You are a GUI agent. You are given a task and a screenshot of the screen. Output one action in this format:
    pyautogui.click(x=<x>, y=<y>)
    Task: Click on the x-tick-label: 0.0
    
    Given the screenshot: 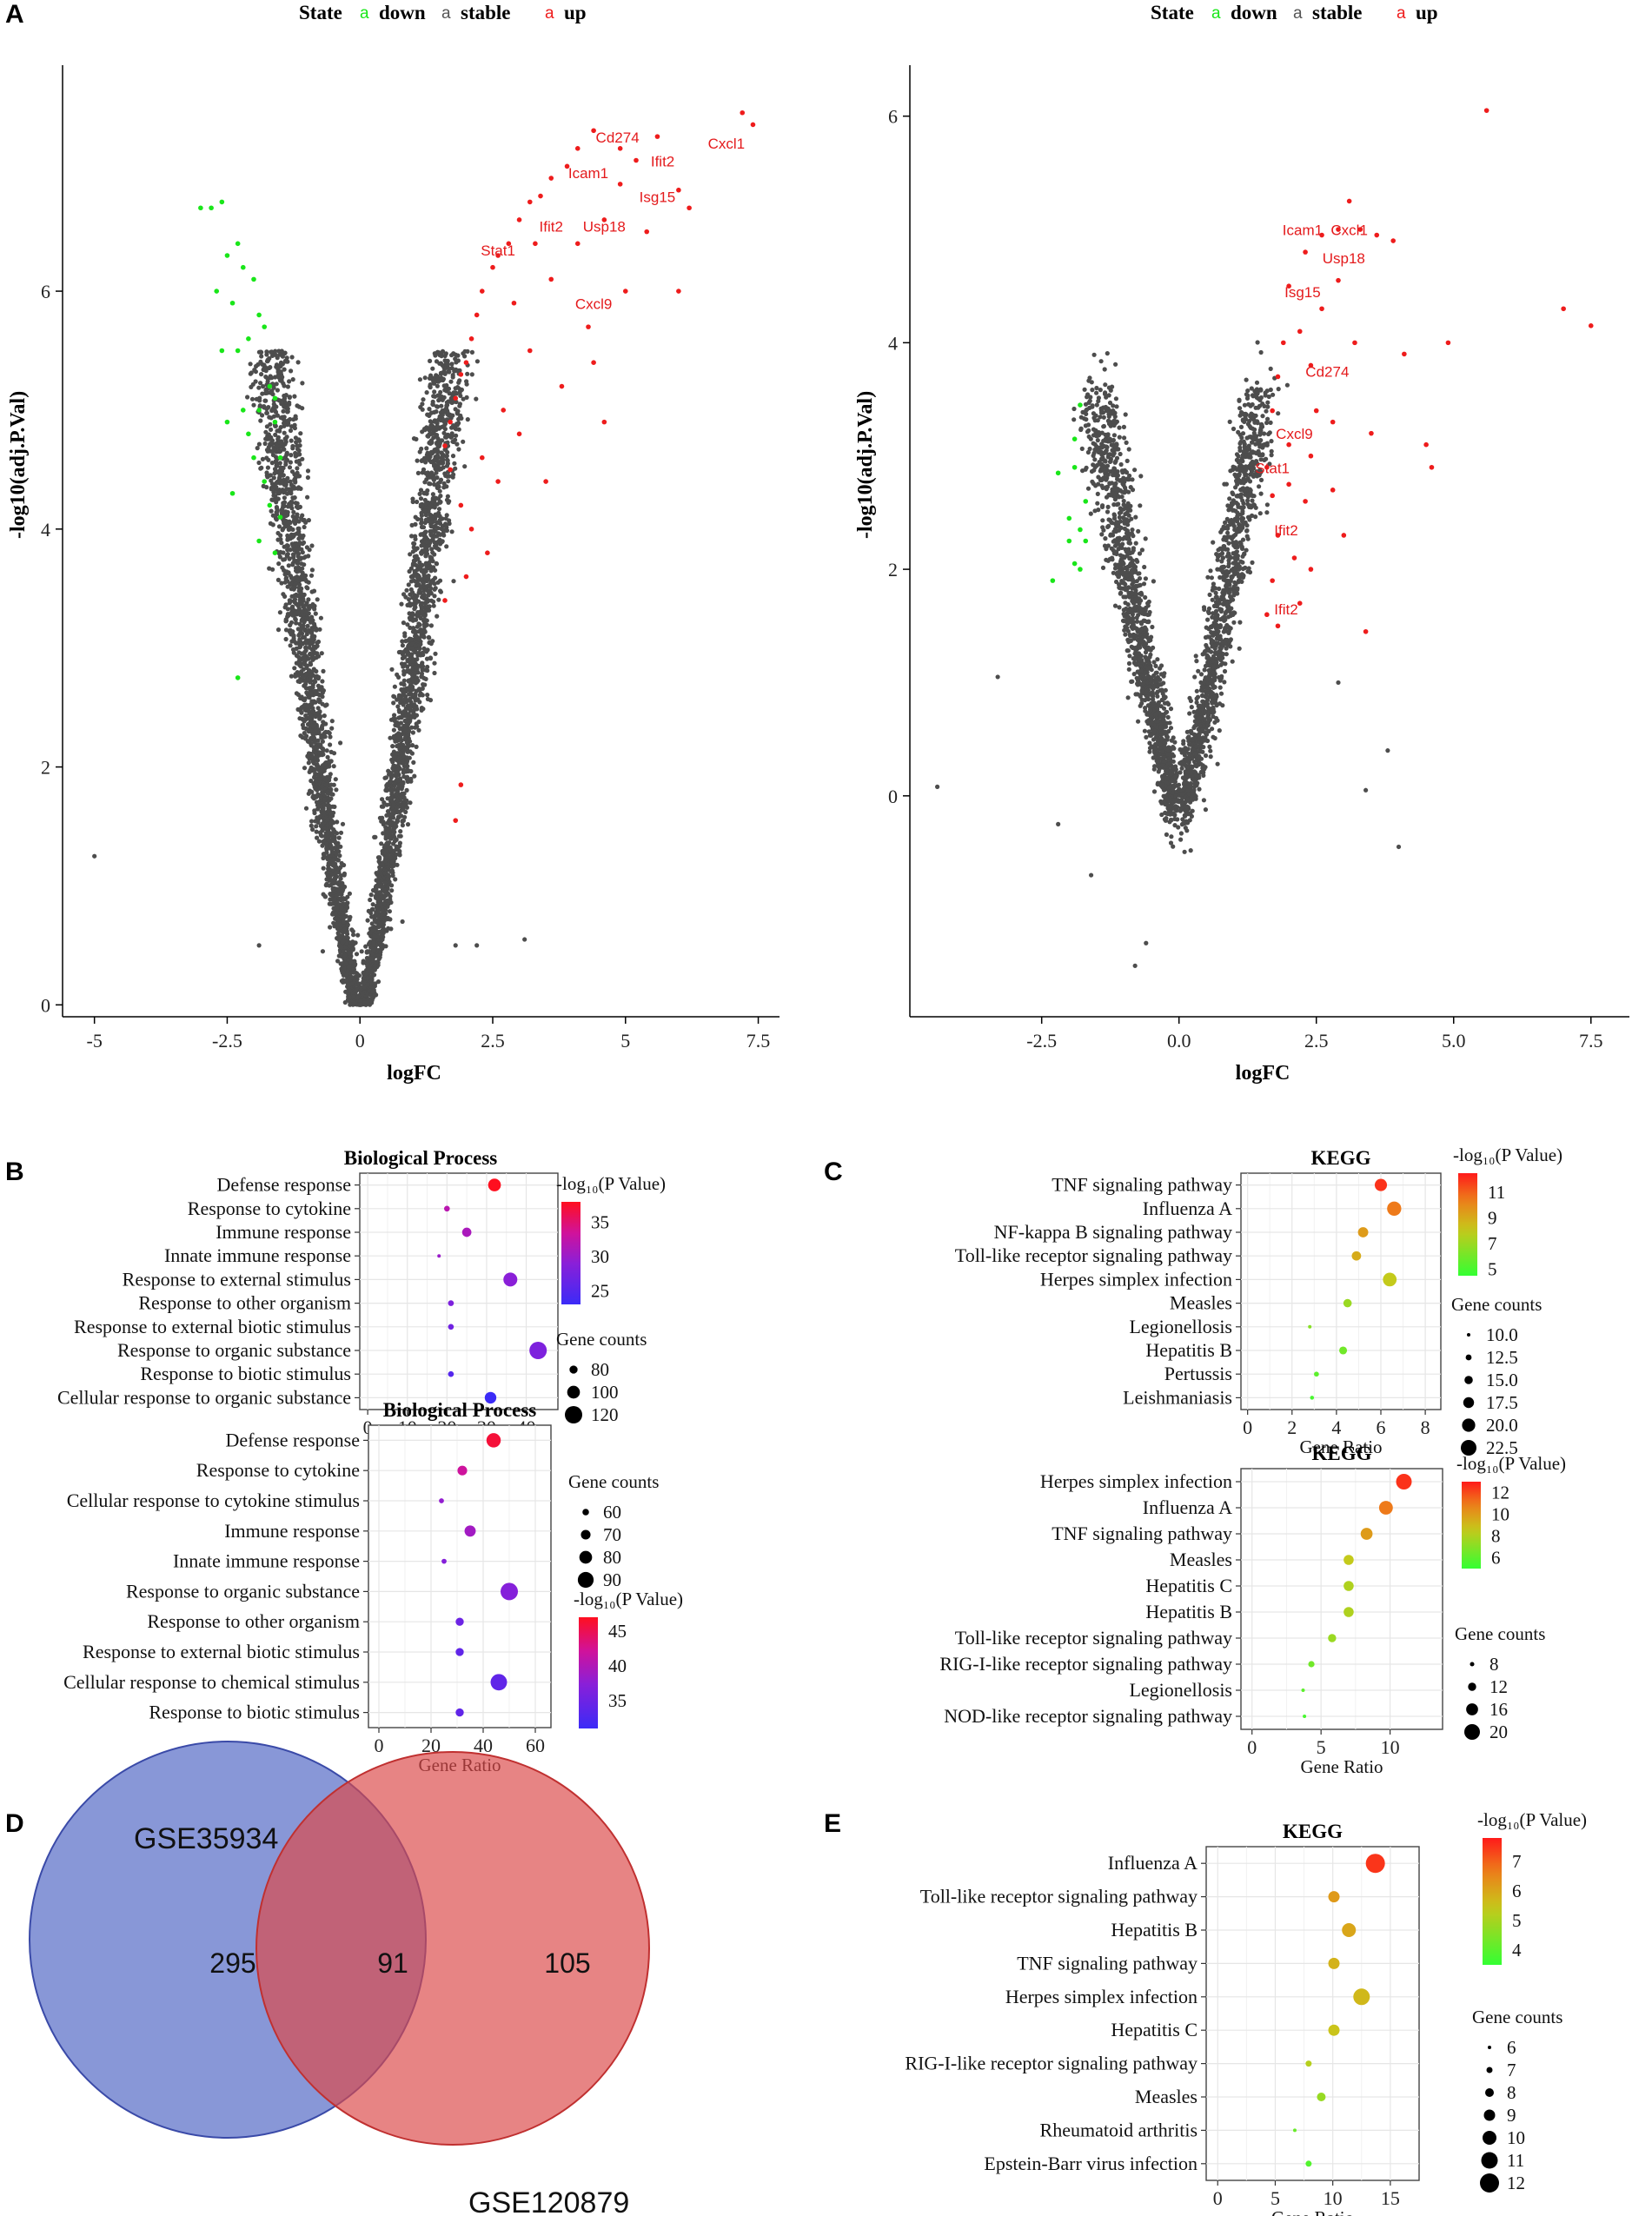 What is the action you would take?
    pyautogui.click(x=1179, y=1041)
    